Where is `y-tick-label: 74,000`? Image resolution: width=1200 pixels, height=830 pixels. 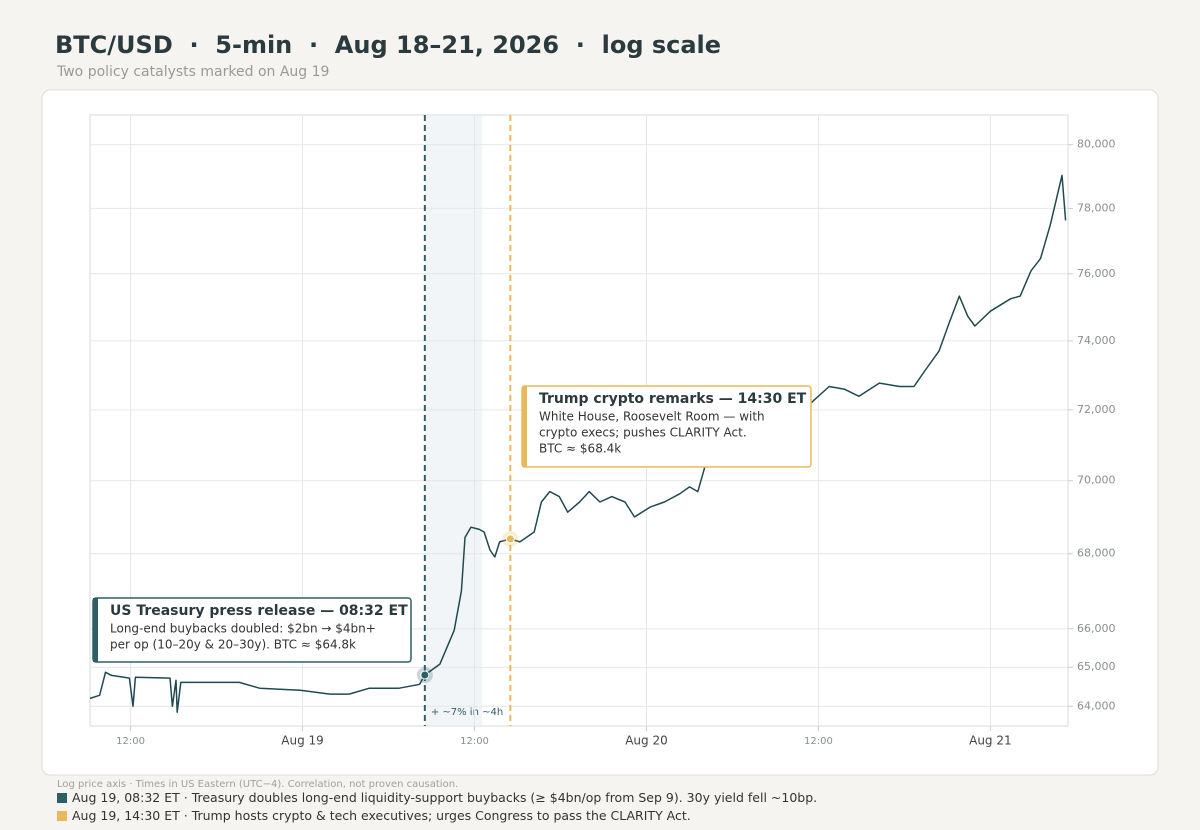
y-tick-label: 74,000 is located at coordinates (1096, 340).